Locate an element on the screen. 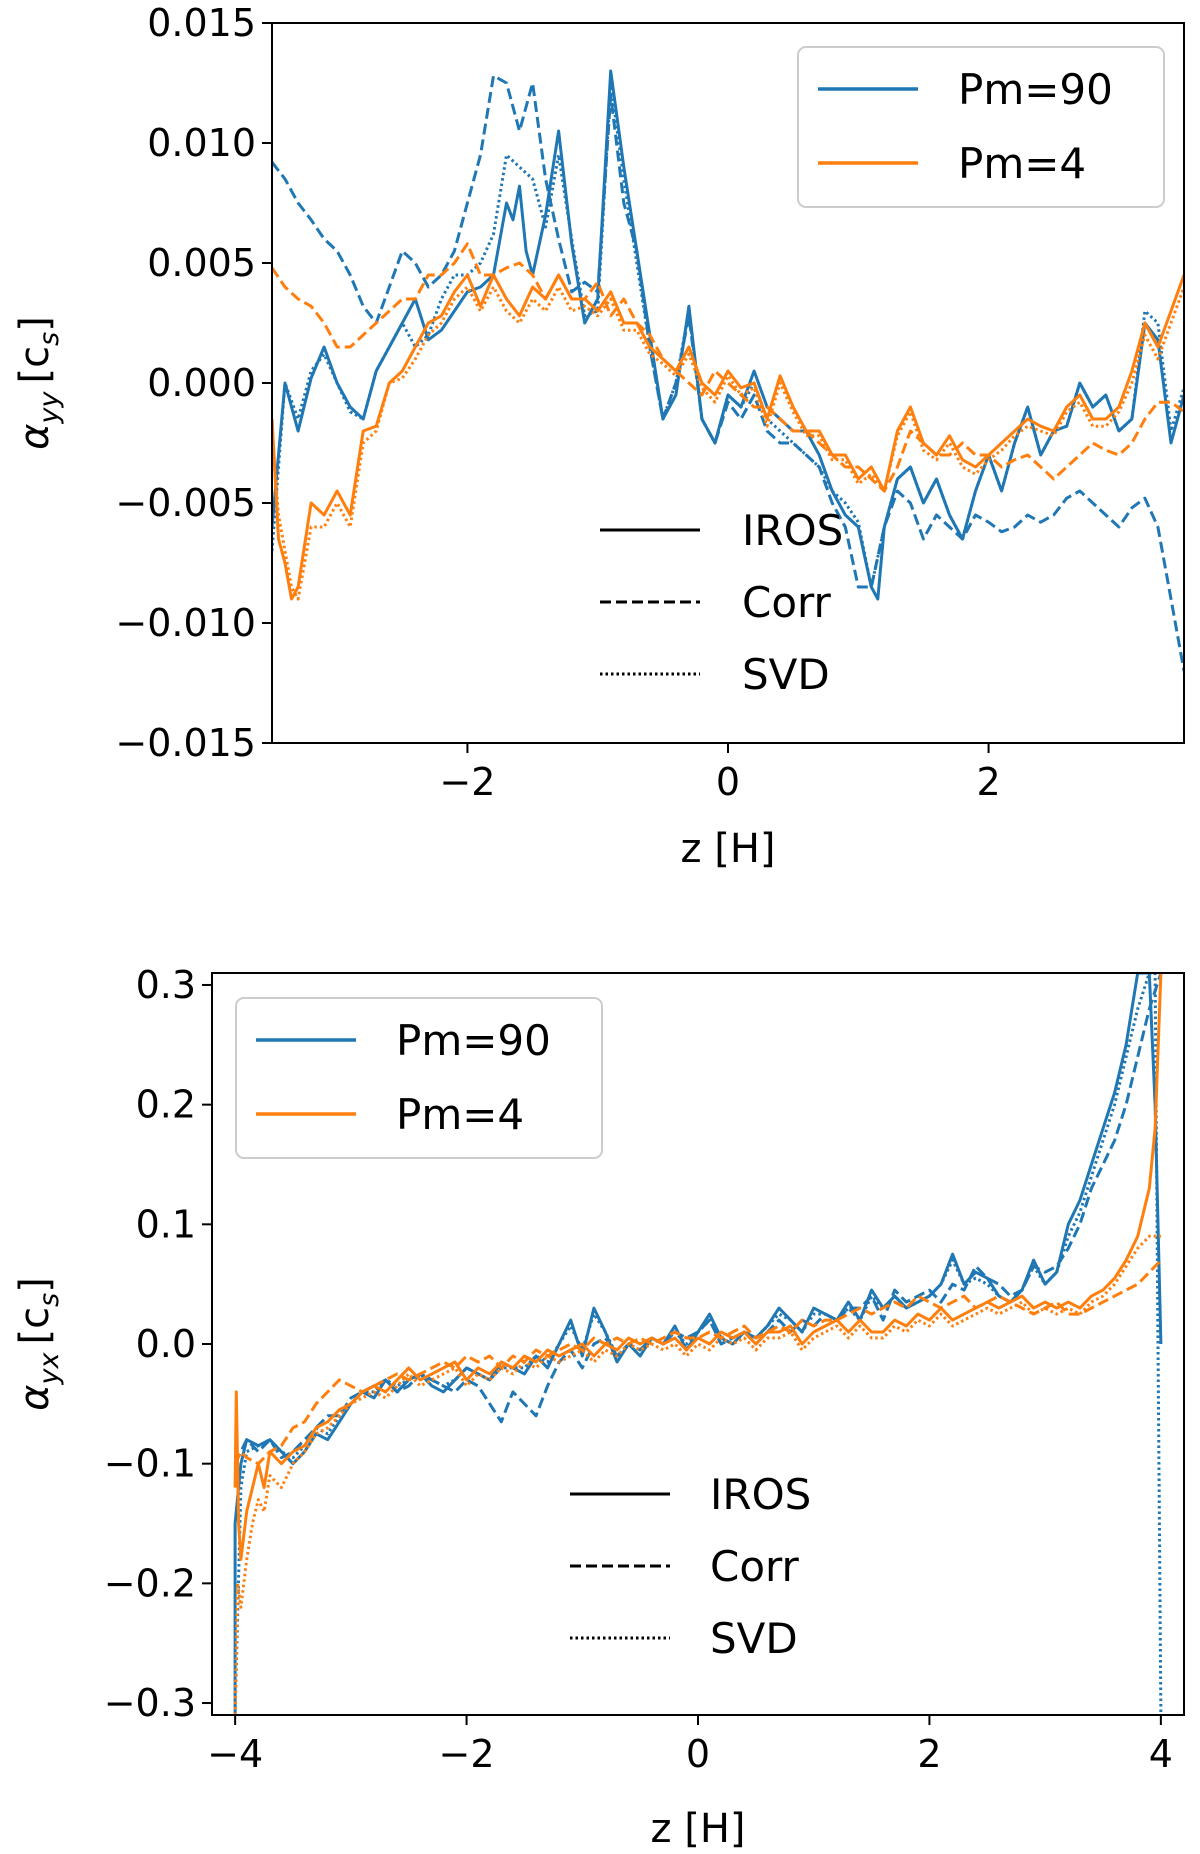  bottom-chart-pm-legend-frame is located at coordinates (419, 1078).